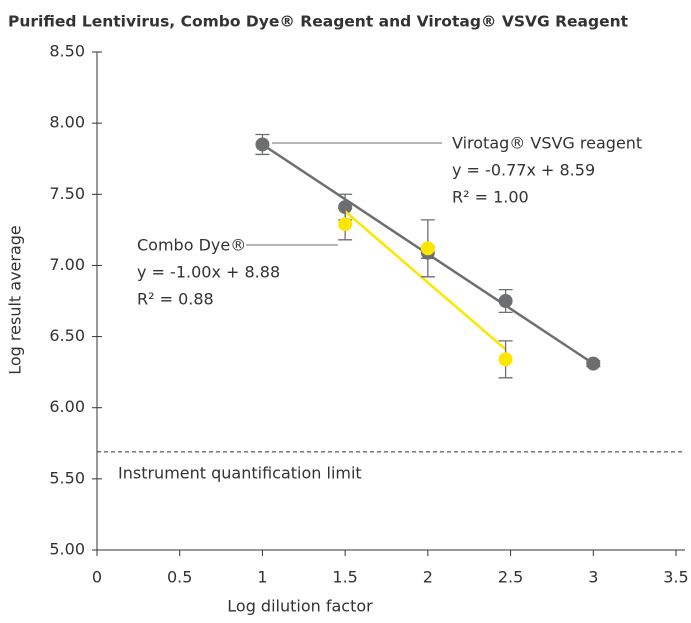  I want to click on reference-label: Instrument quantification limit, so click(240, 472).